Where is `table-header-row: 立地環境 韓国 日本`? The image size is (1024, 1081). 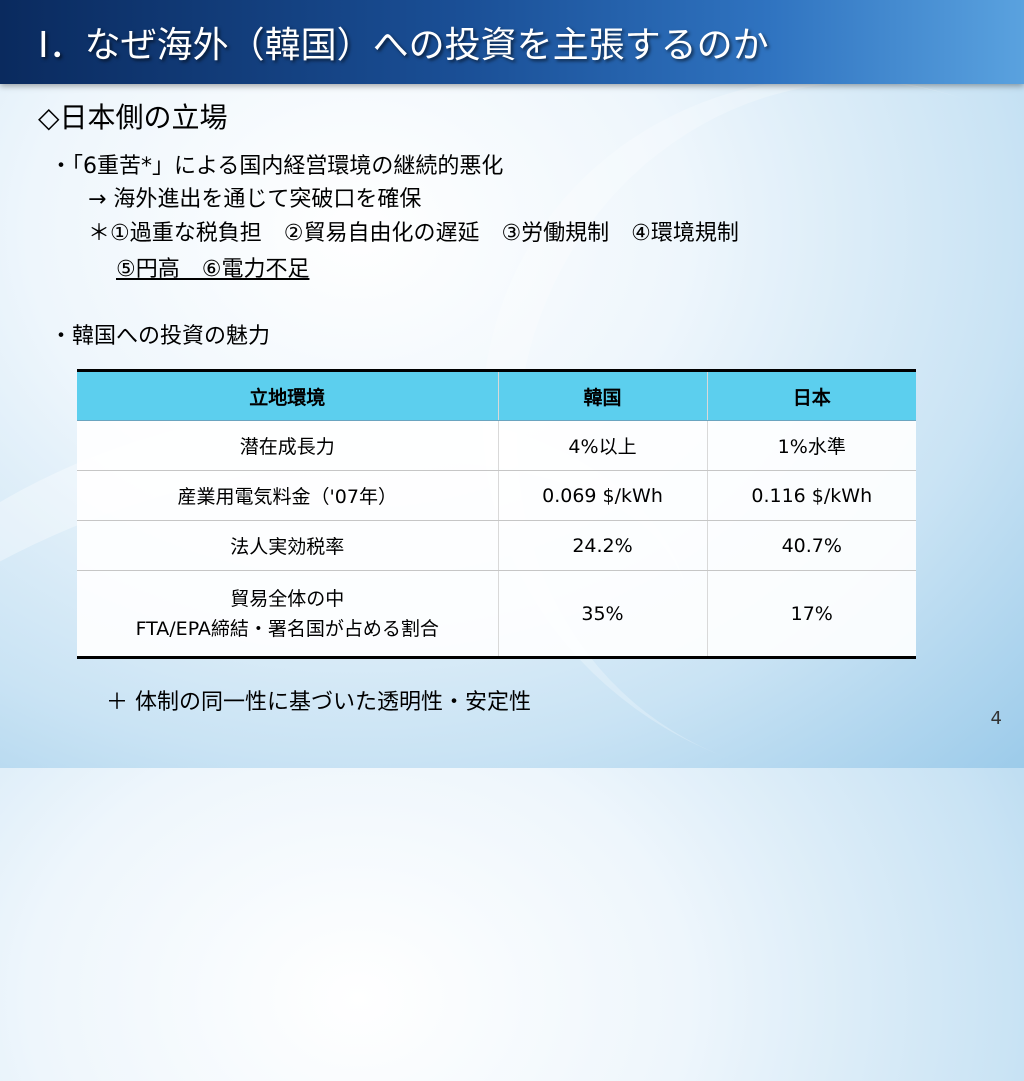
table-header-row: 立地環境 韓国 日本 is located at coordinates (496, 395).